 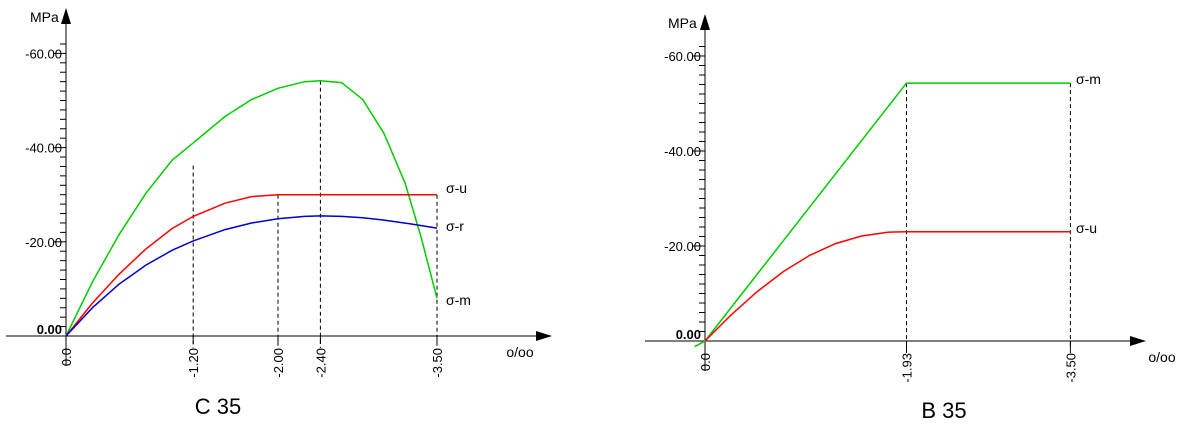 I want to click on x-tick-label: -2.00, so click(x=278, y=363).